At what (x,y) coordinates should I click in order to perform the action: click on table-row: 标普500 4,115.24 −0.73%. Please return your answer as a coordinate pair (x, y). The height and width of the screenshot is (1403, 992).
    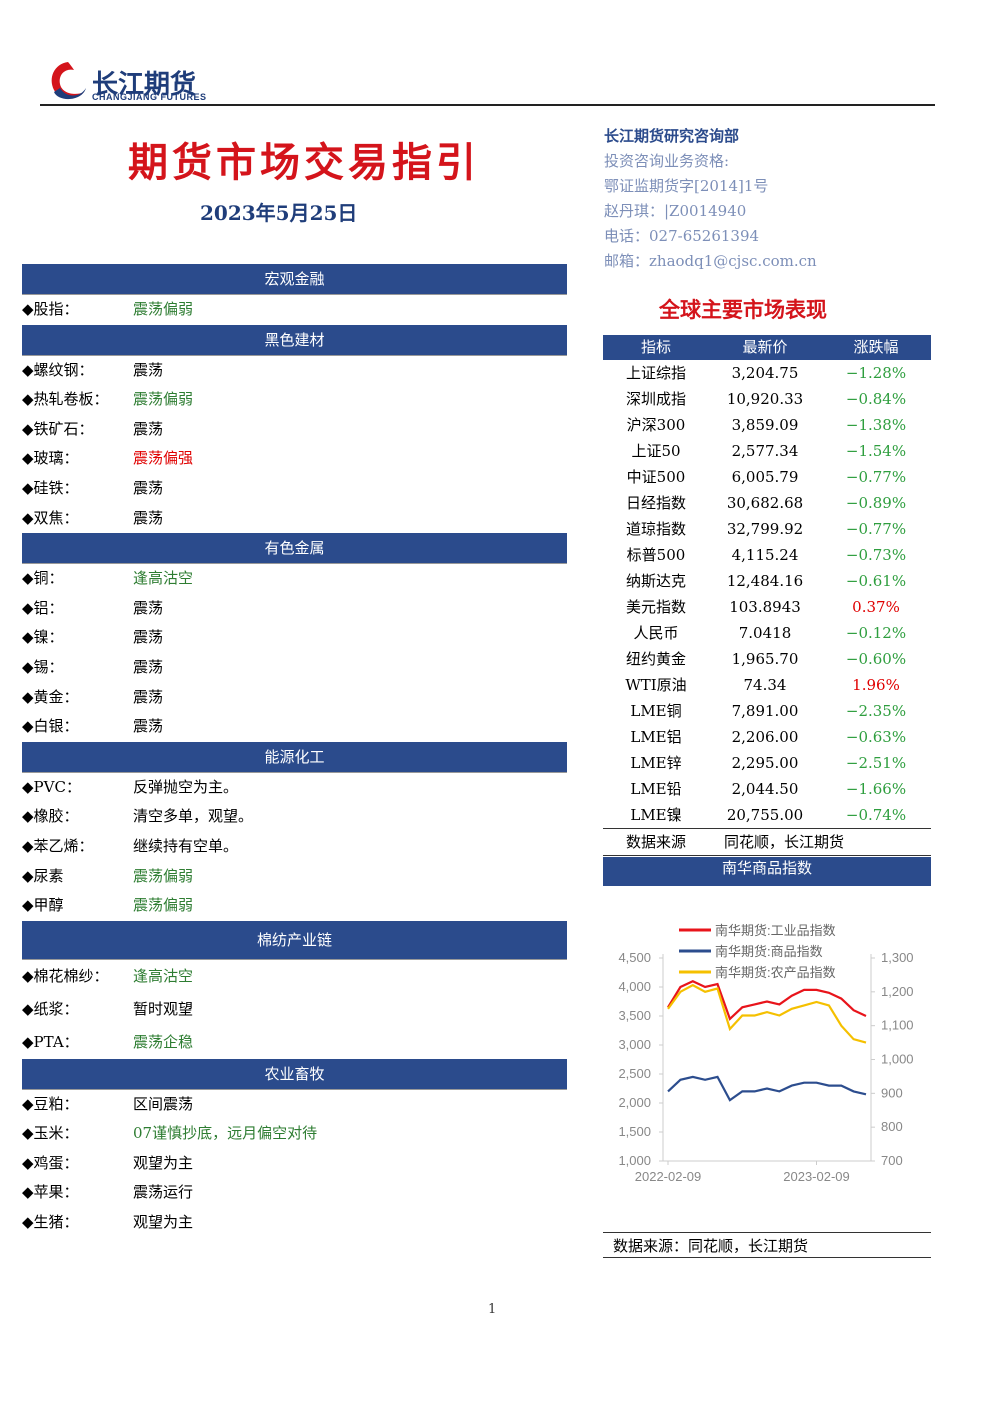
    Looking at the image, I should click on (767, 555).